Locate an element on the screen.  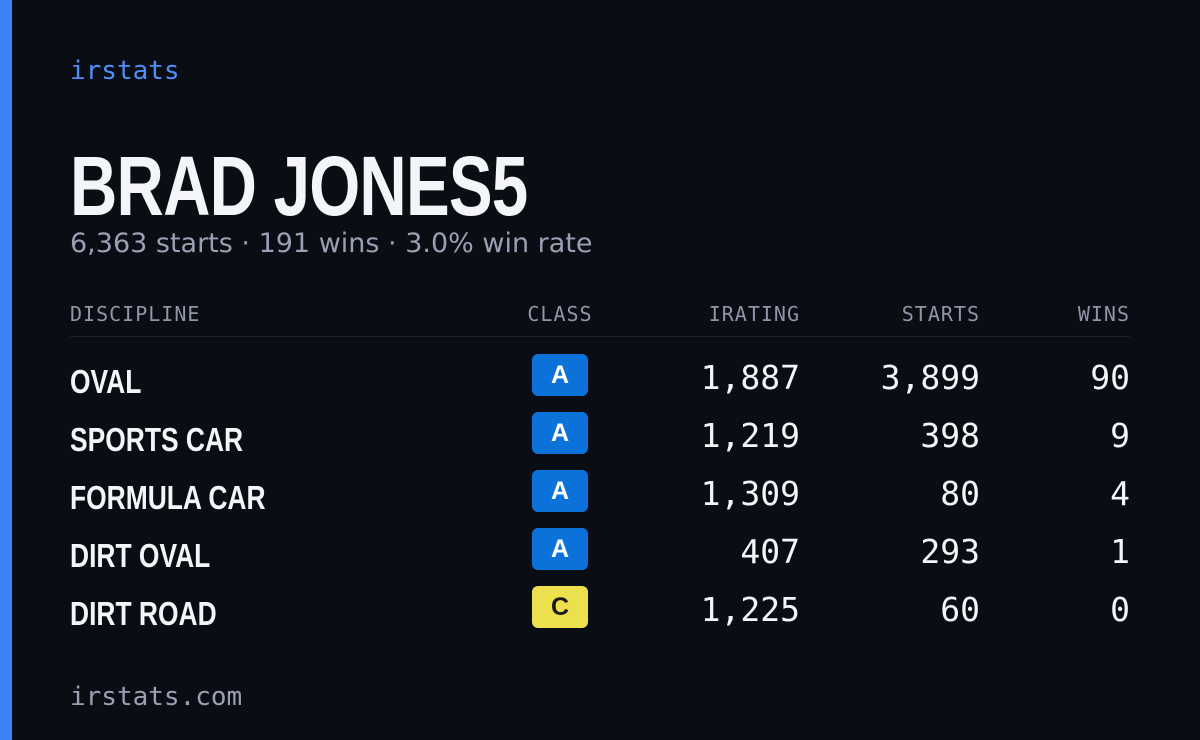
wins: 9 is located at coordinates (1120, 435).